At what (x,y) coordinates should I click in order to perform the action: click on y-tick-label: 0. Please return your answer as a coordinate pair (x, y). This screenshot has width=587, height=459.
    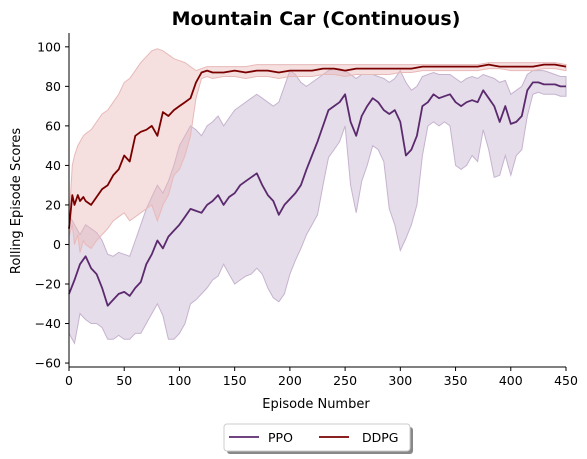
    Looking at the image, I should click on (57, 244).